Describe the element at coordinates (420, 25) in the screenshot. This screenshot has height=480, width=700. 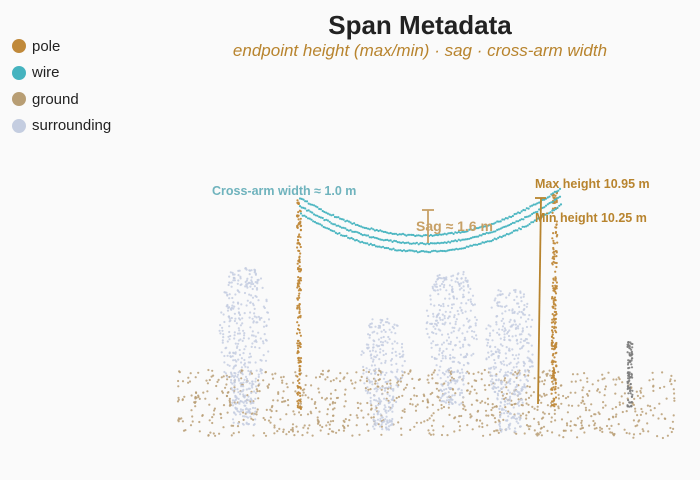
I see `page-title: Span Metadata` at that location.